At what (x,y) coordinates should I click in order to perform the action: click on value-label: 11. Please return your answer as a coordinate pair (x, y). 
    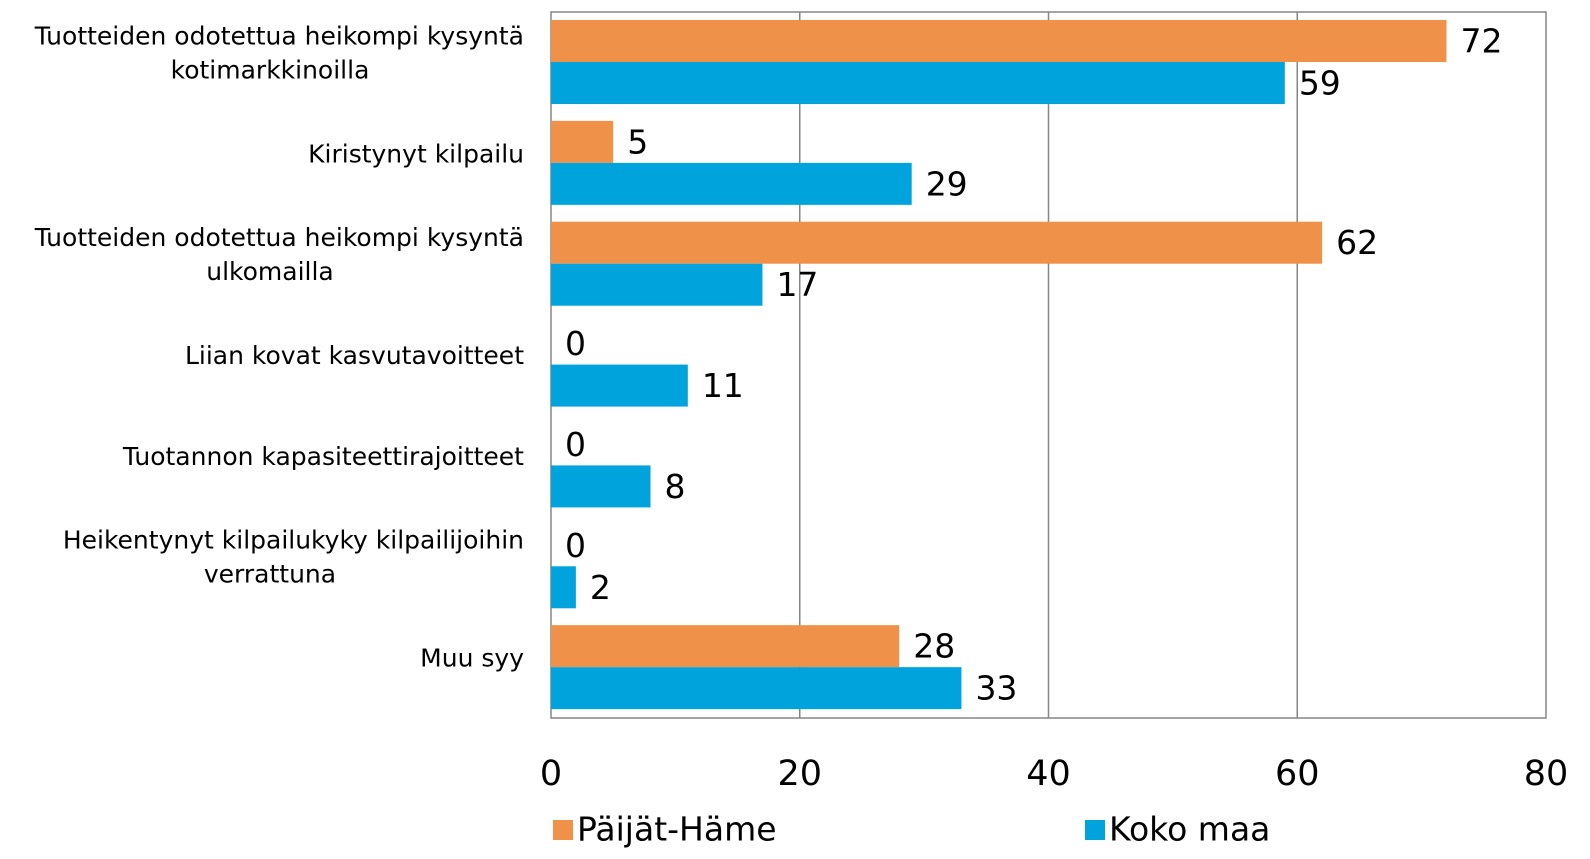
    Looking at the image, I should click on (723, 385).